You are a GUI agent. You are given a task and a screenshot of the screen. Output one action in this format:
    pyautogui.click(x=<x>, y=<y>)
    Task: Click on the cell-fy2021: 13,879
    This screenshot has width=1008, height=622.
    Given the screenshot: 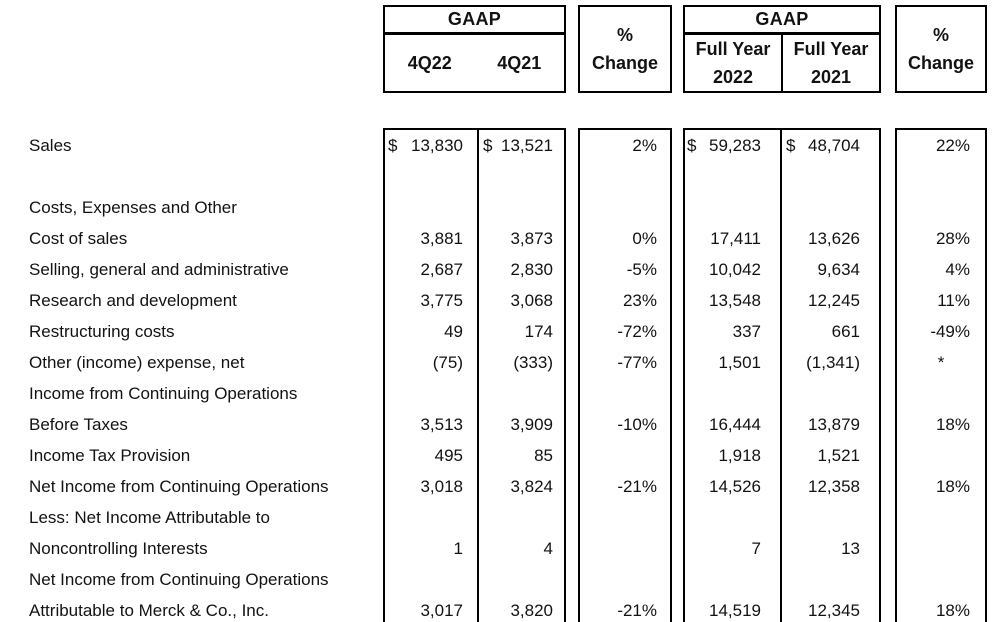 What is the action you would take?
    pyautogui.click(x=834, y=424)
    